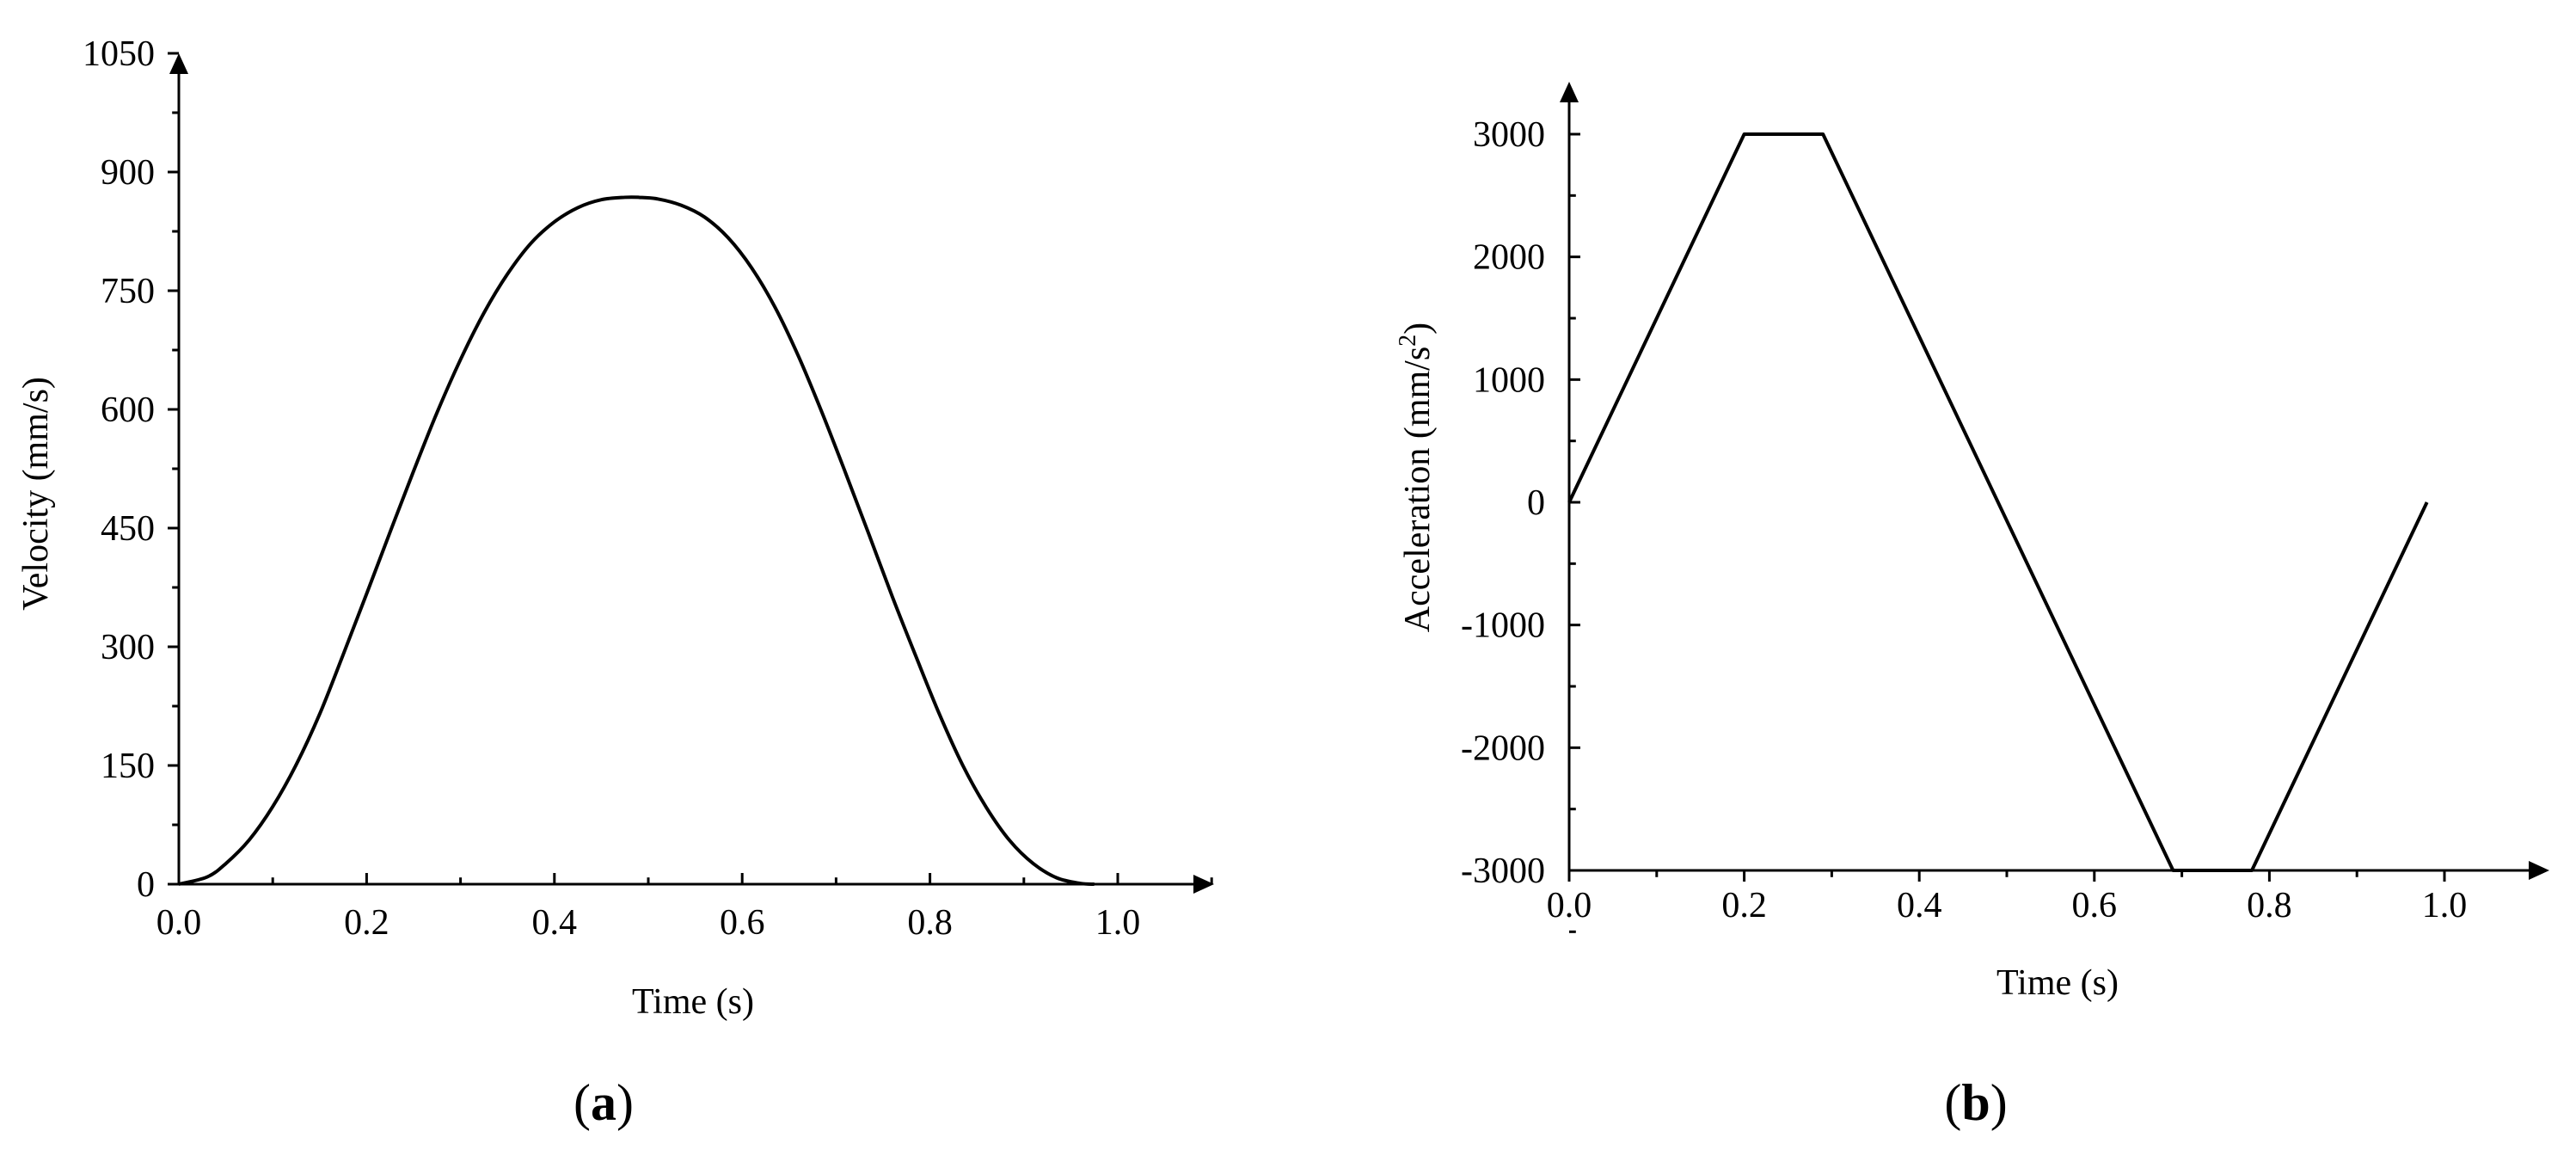  Describe the element at coordinates (128, 410) in the screenshot. I see `velocity-y-tick-label: 600` at that location.